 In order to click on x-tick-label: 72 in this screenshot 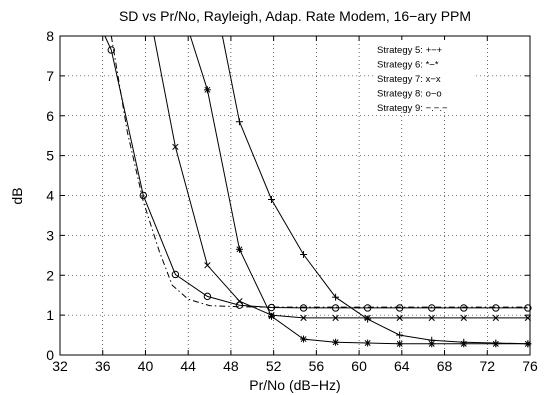, I will do `click(487, 366)`.